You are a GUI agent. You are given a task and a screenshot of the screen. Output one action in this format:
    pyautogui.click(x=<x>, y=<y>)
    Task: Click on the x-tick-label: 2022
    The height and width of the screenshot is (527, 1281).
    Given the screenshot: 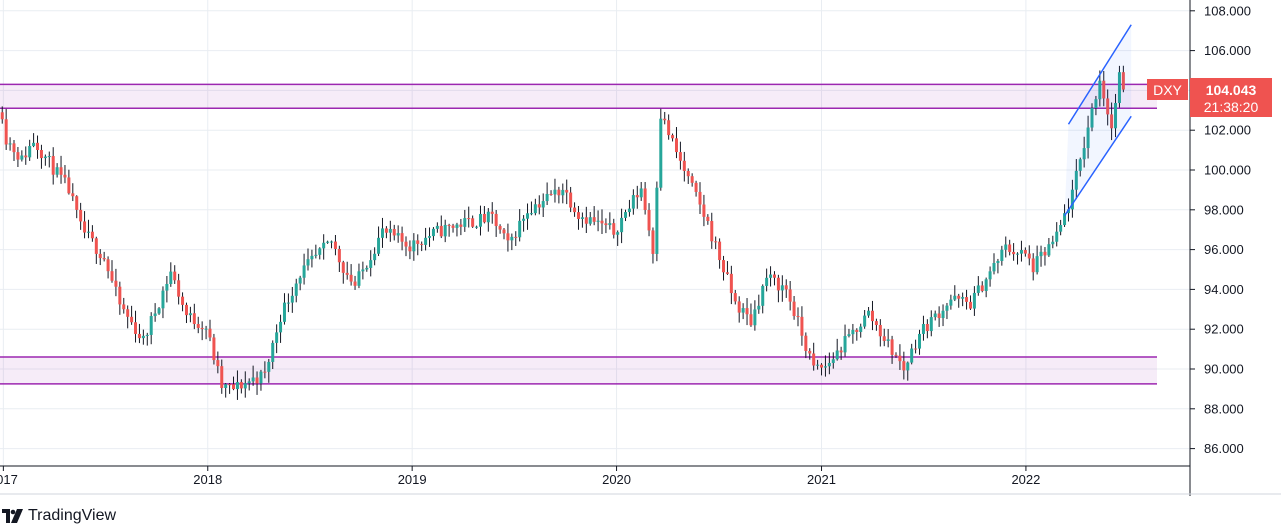 What is the action you would take?
    pyautogui.click(x=1025, y=479)
    